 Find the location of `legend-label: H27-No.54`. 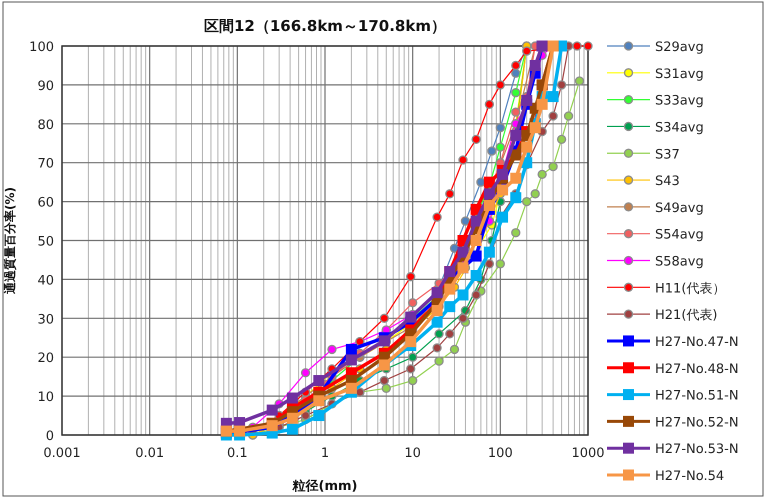

legend-label: H27-No.54 is located at coordinates (689, 476).